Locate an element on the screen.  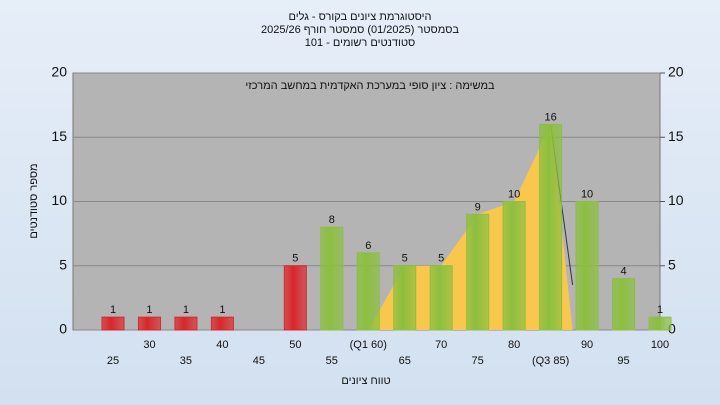
x-tick-label: (Q3 85) is located at coordinates (550, 361).